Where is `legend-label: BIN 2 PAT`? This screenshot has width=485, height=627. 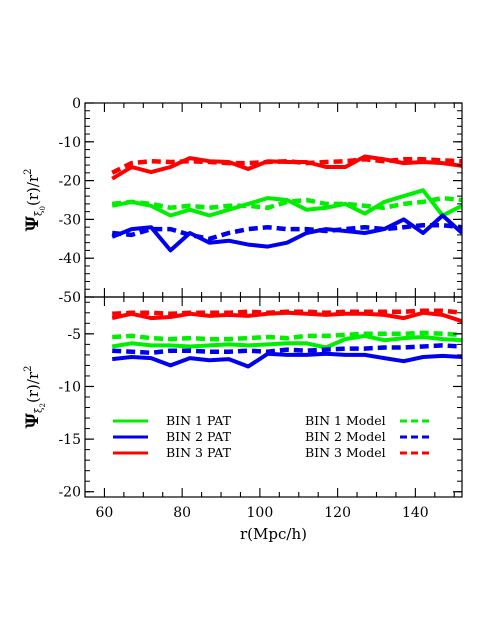
legend-label: BIN 2 PAT is located at coordinates (199, 436).